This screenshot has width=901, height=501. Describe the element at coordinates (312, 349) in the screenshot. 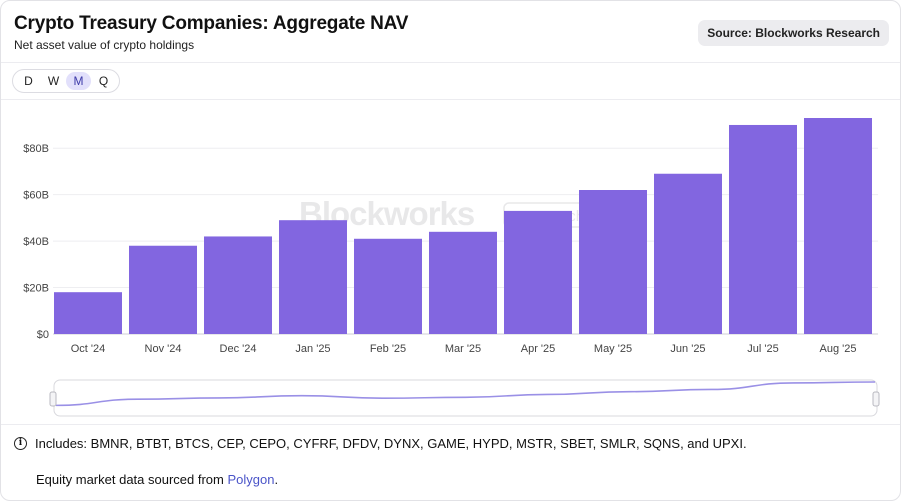

I see `x-tick-label: Jan '25` at that location.